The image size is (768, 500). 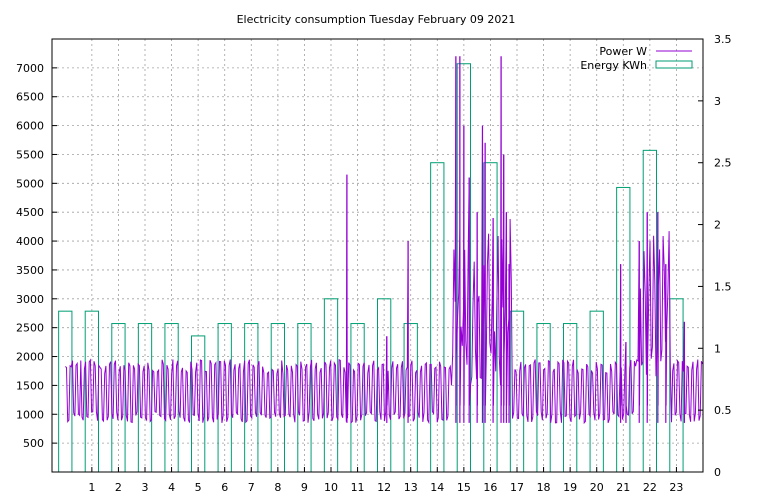 I want to click on x-tick-label: 22, so click(x=650, y=487).